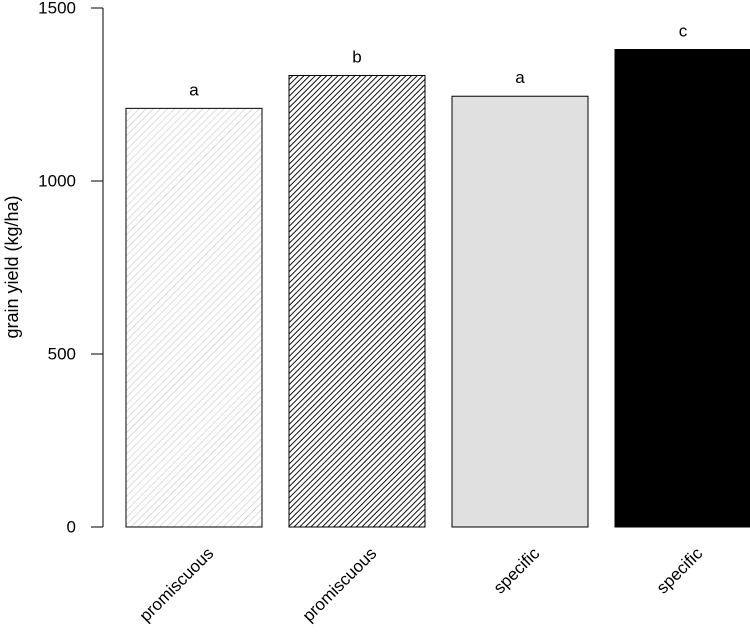 The height and width of the screenshot is (632, 750). What do you see at coordinates (356, 56) in the screenshot?
I see `significance-letter: b` at bounding box center [356, 56].